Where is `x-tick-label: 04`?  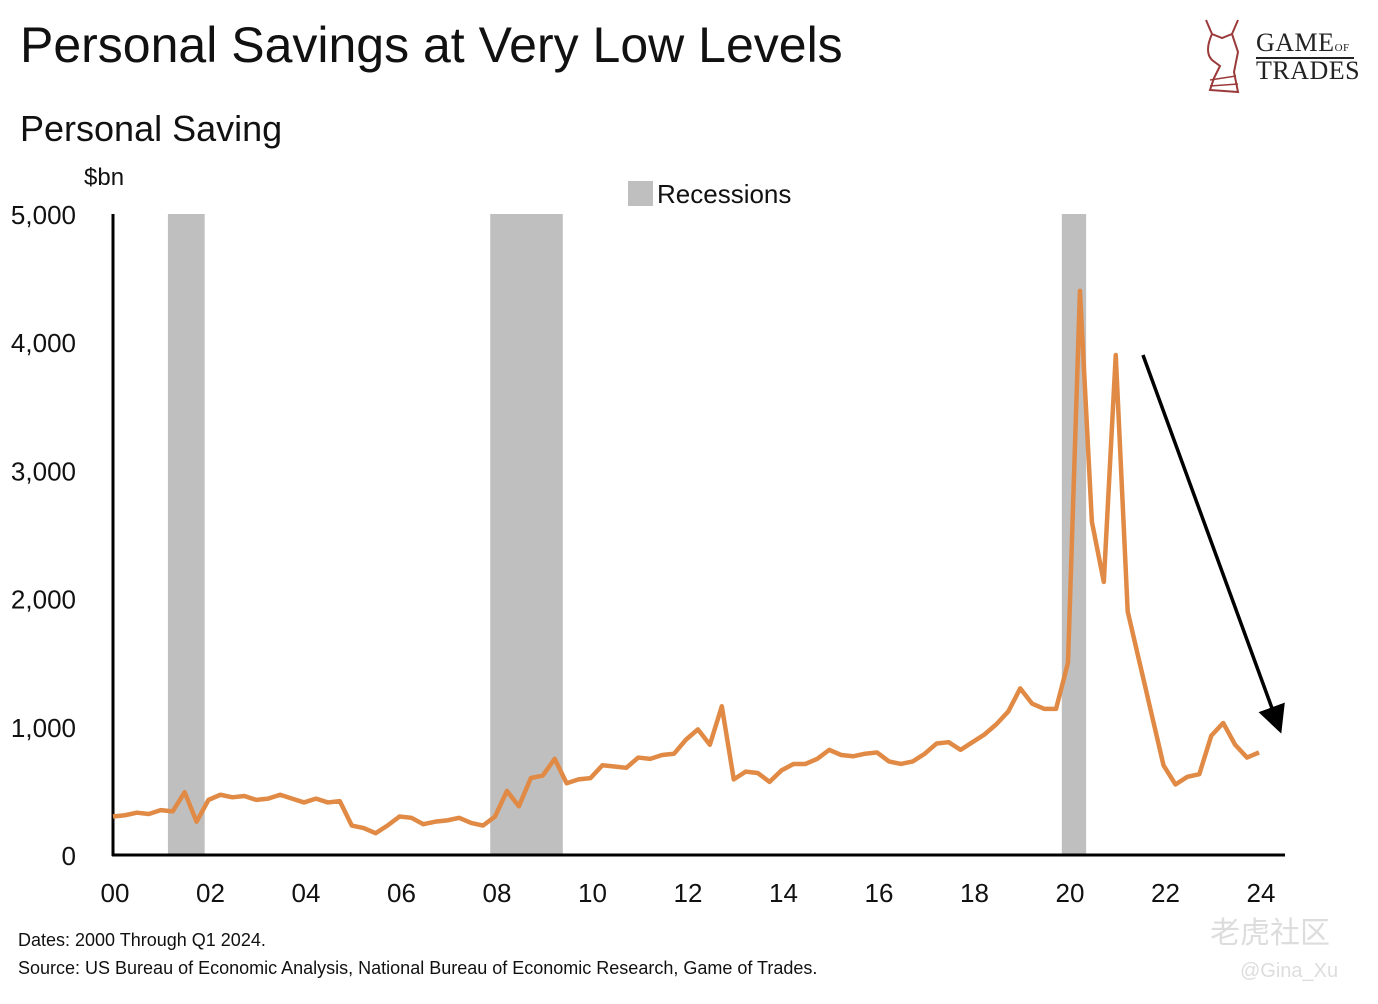
x-tick-label: 04 is located at coordinates (306, 893).